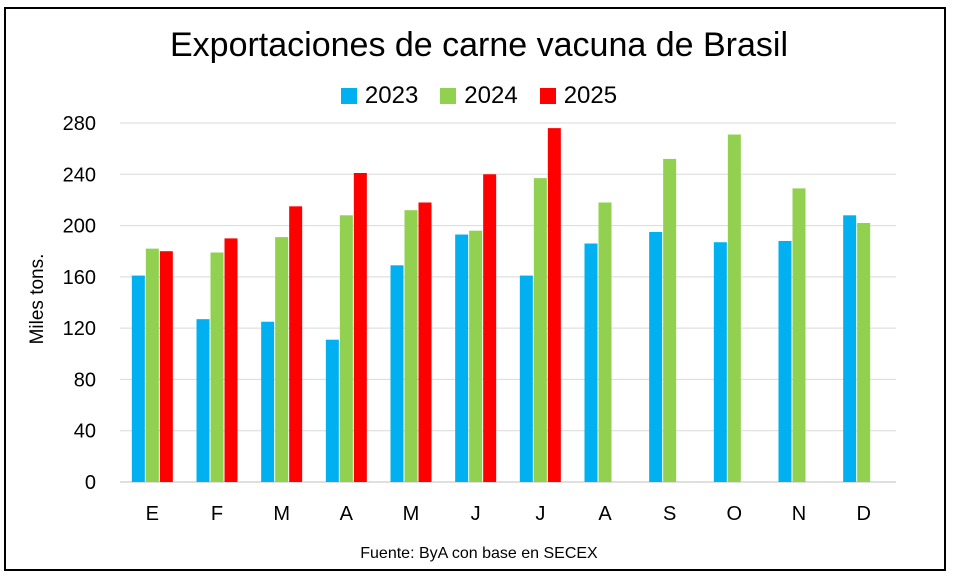 This screenshot has height=581, width=958. I want to click on legend-swatch-2025, so click(547, 96).